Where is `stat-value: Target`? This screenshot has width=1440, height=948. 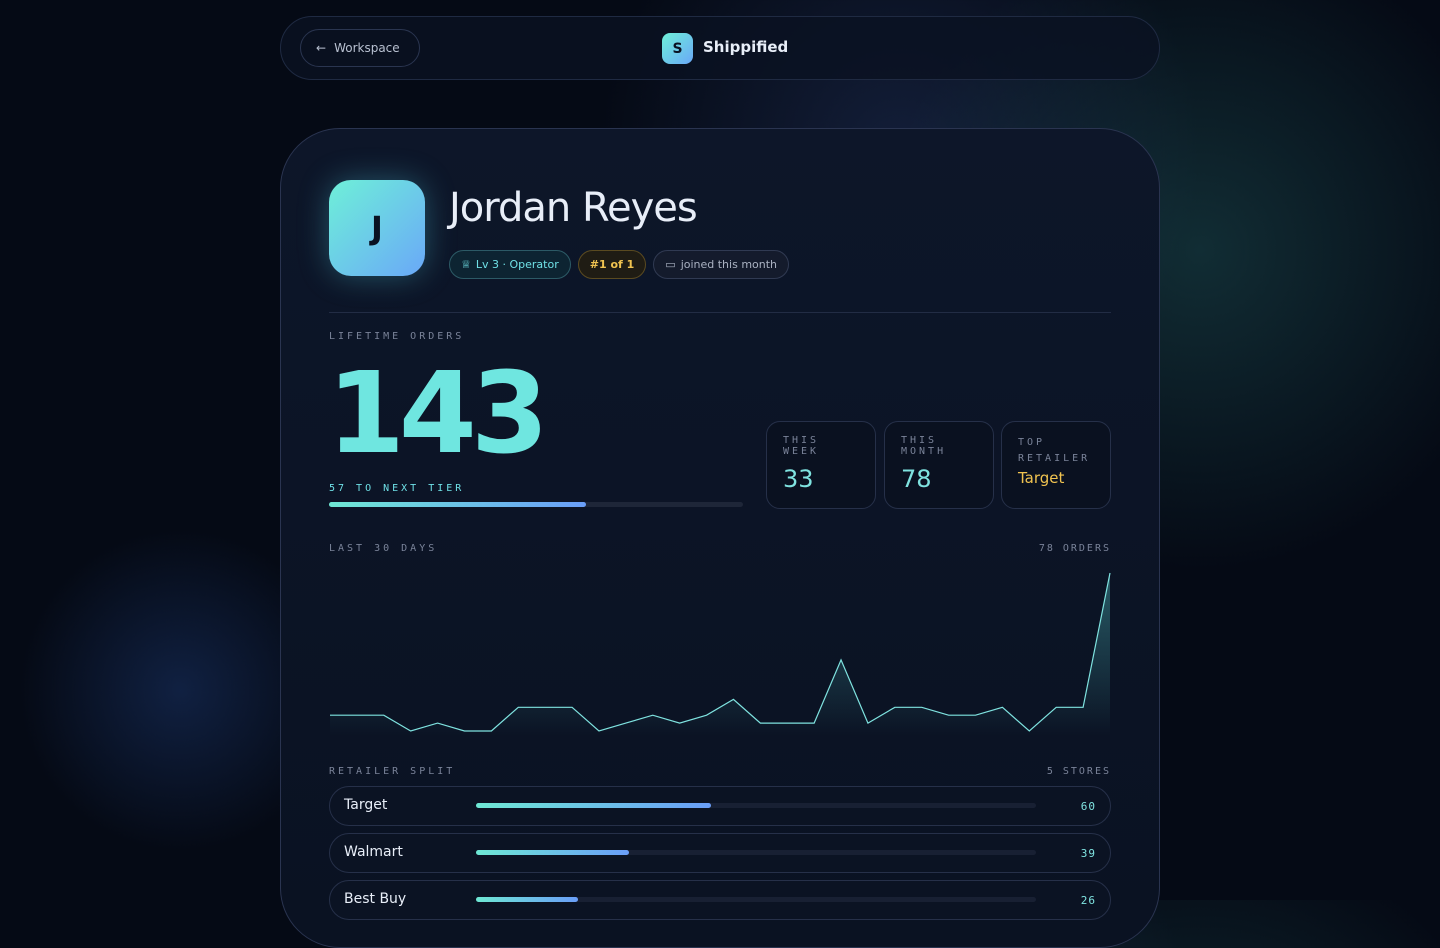
stat-value: Target is located at coordinates (1041, 478).